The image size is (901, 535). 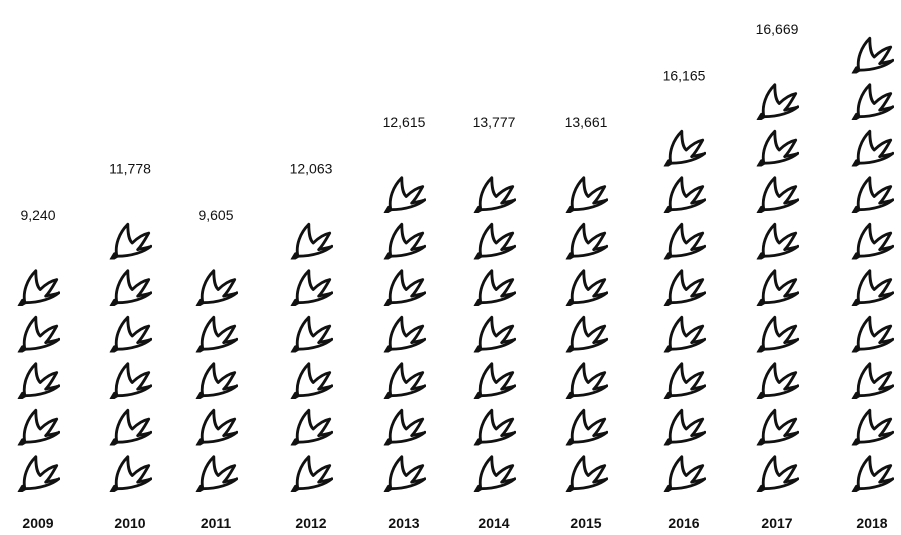 I want to click on column-2013: 12,615 2013, so click(x=404, y=322).